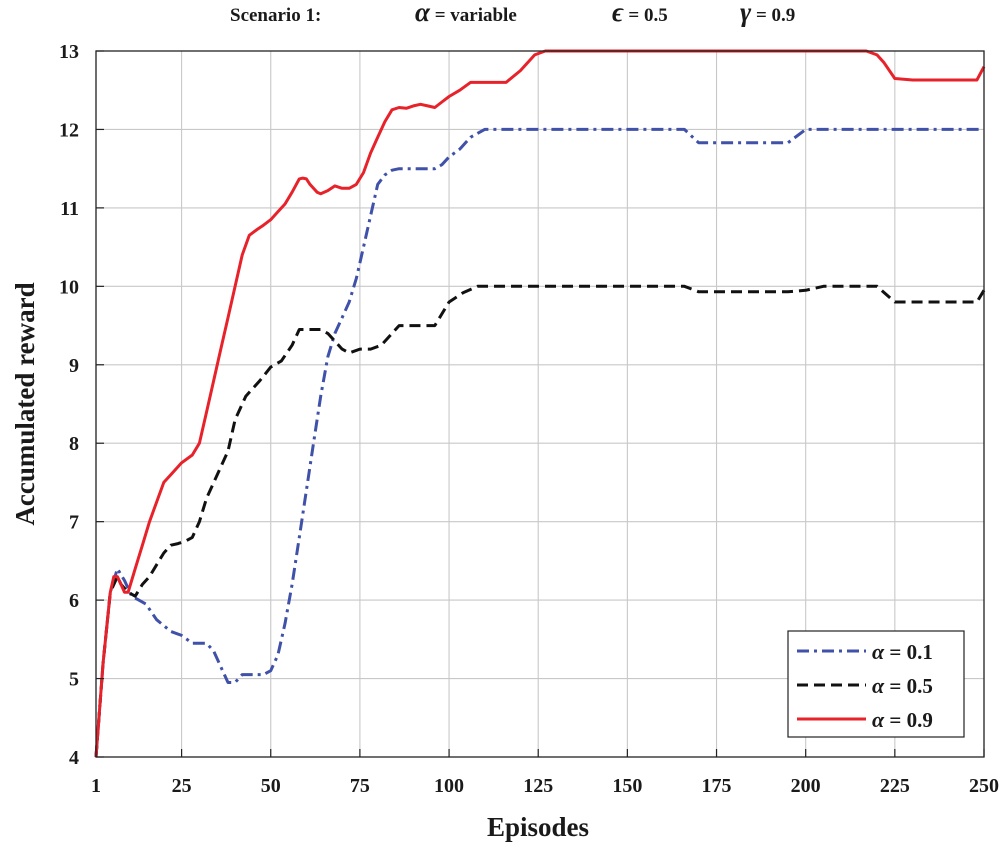  I want to click on x-tick-label-9: 225, so click(895, 786).